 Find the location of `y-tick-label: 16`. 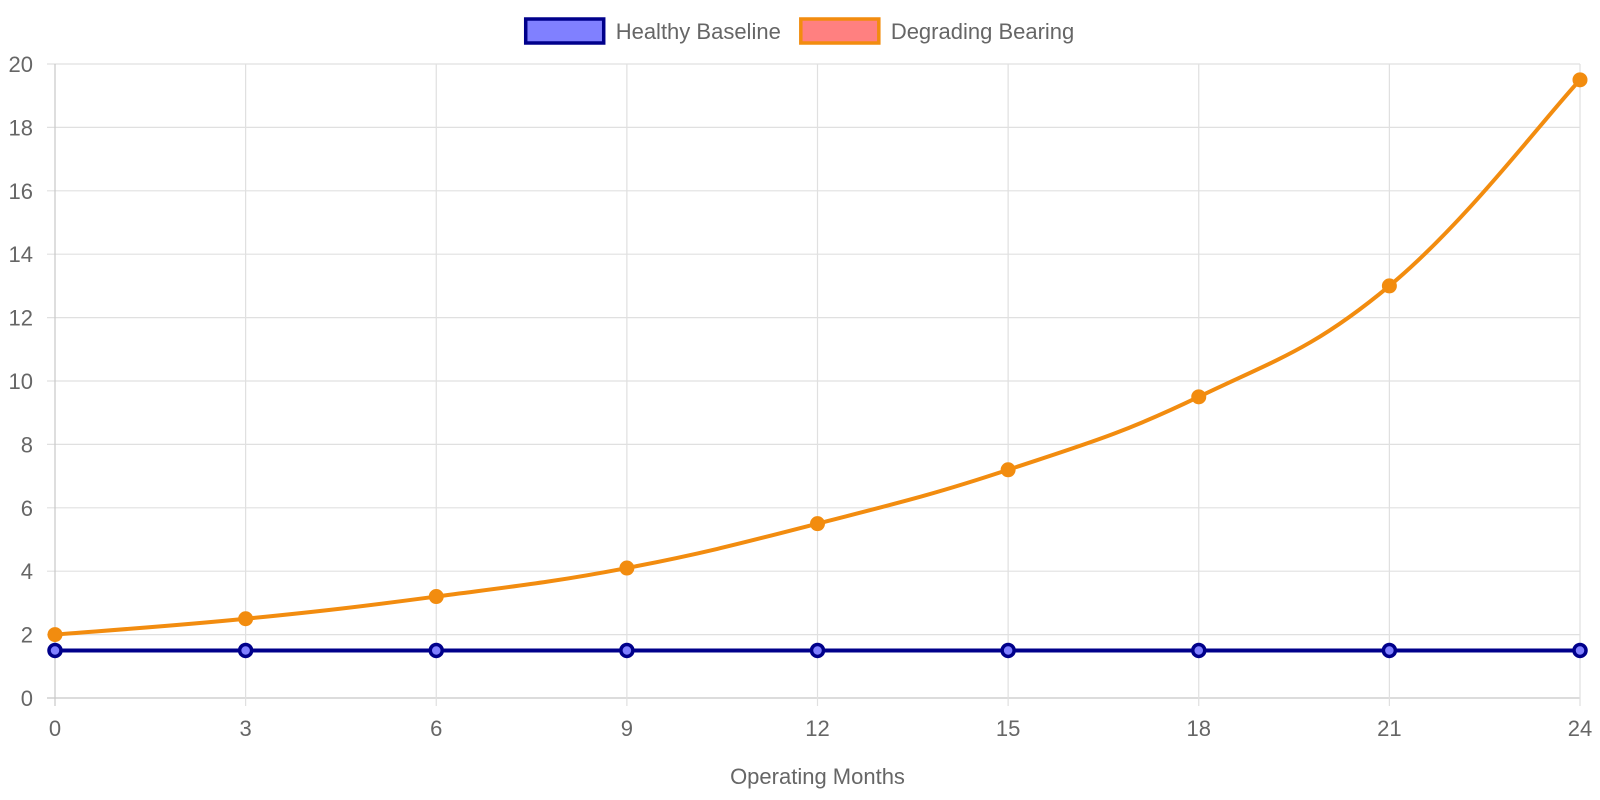

y-tick-label: 16 is located at coordinates (21, 191).